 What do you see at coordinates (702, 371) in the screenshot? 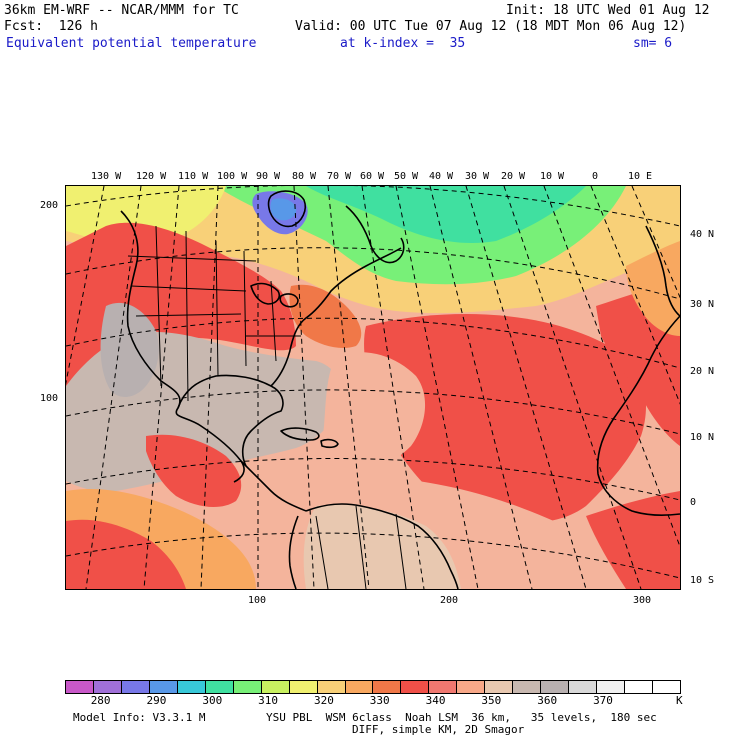
I see `lat-label: 20 N` at bounding box center [702, 371].